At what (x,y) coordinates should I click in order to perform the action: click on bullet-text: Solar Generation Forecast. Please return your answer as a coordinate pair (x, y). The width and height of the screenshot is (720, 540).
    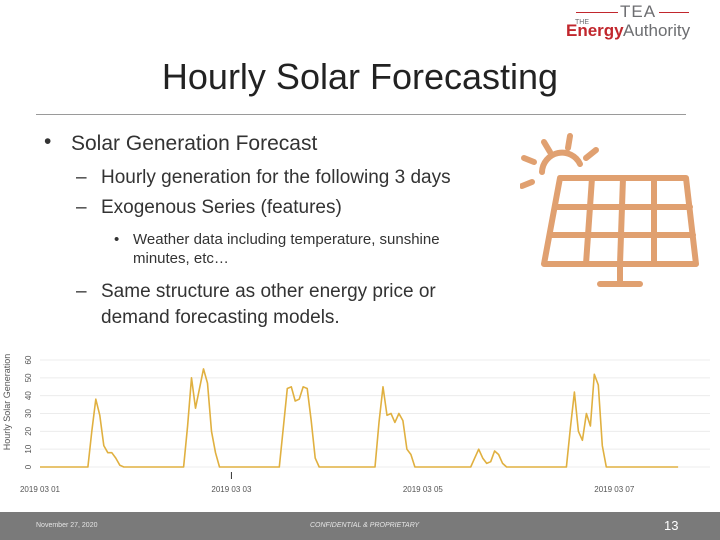
    Looking at the image, I should click on (194, 143).